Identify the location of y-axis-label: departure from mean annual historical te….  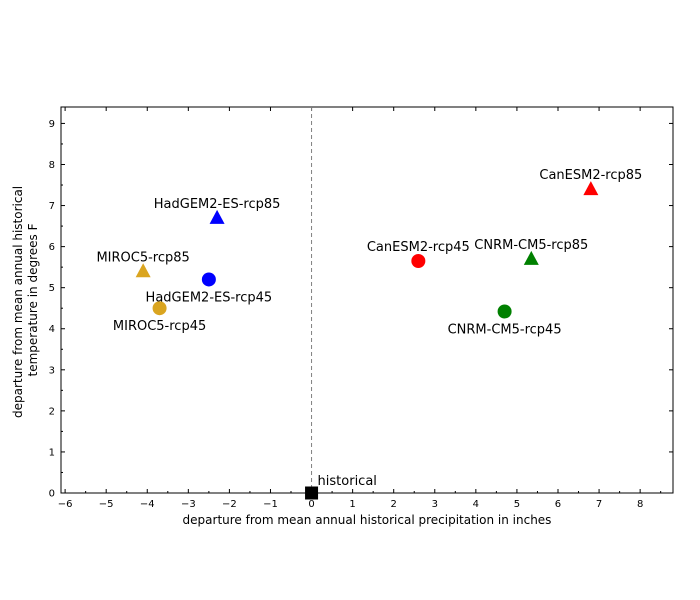
(25, 300).